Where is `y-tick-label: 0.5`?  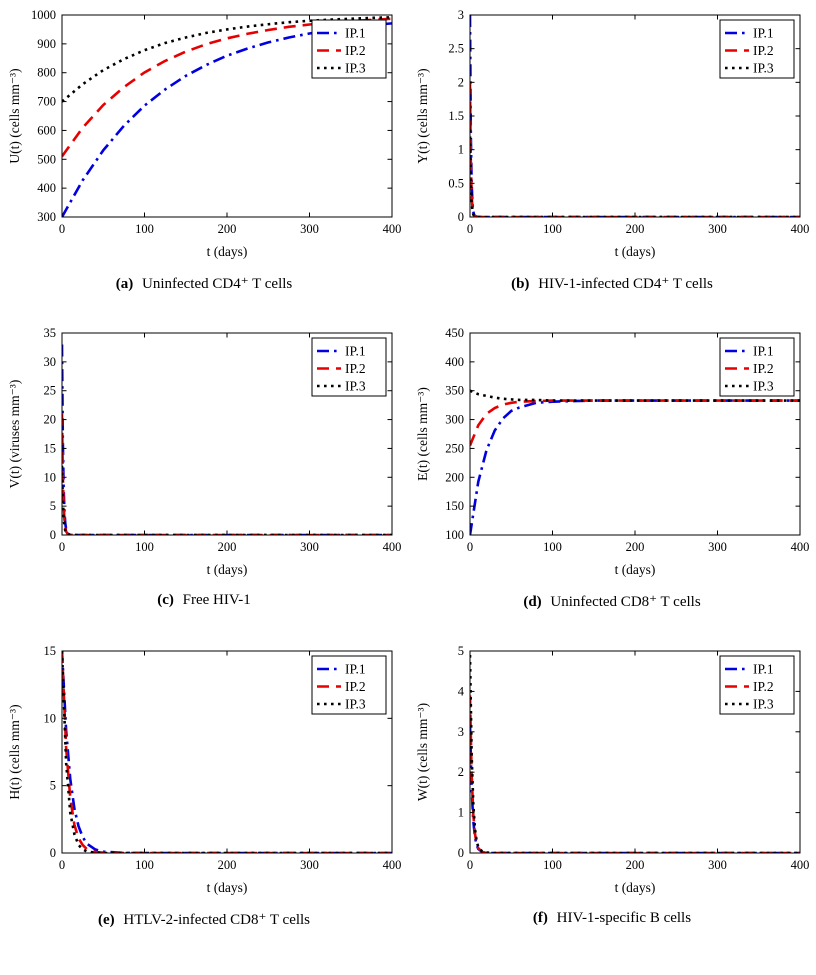
y-tick-label: 0.5 is located at coordinates (456, 183).